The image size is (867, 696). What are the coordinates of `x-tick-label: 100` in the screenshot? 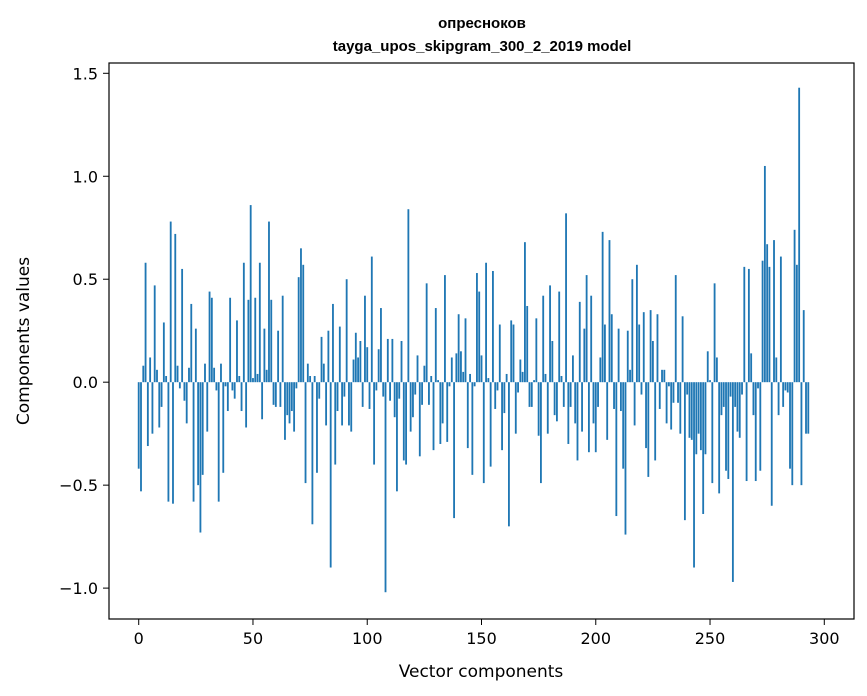 It's located at (367, 638).